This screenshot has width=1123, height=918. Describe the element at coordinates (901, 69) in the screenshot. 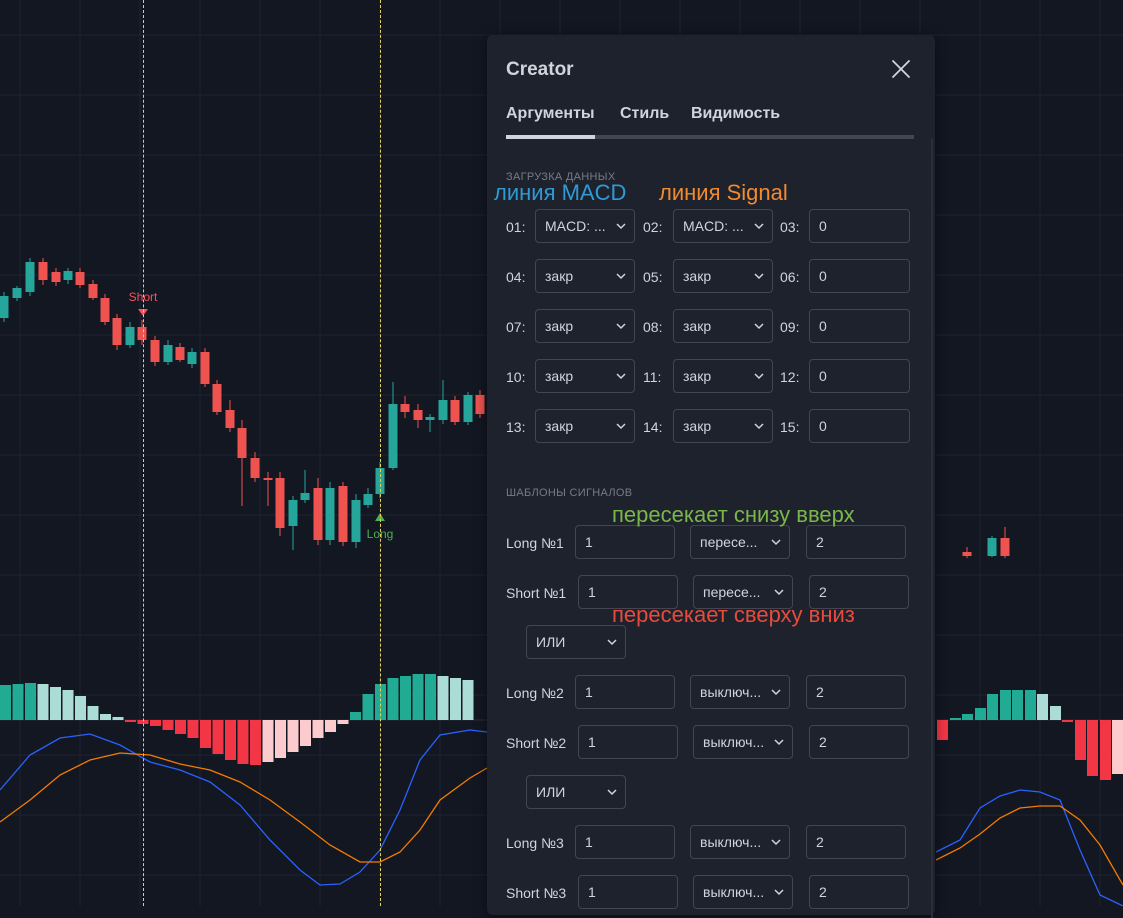

I see `close-button` at that location.